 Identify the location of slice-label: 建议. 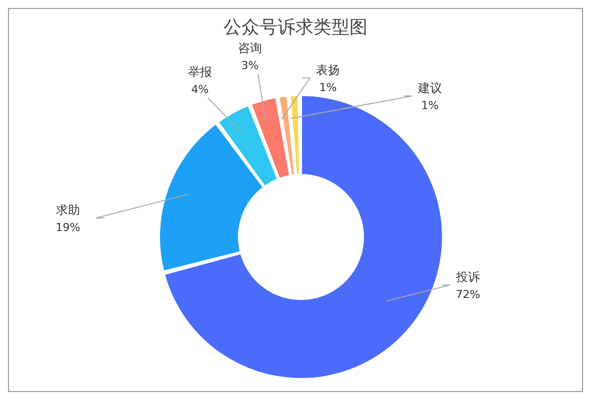
(429, 88).